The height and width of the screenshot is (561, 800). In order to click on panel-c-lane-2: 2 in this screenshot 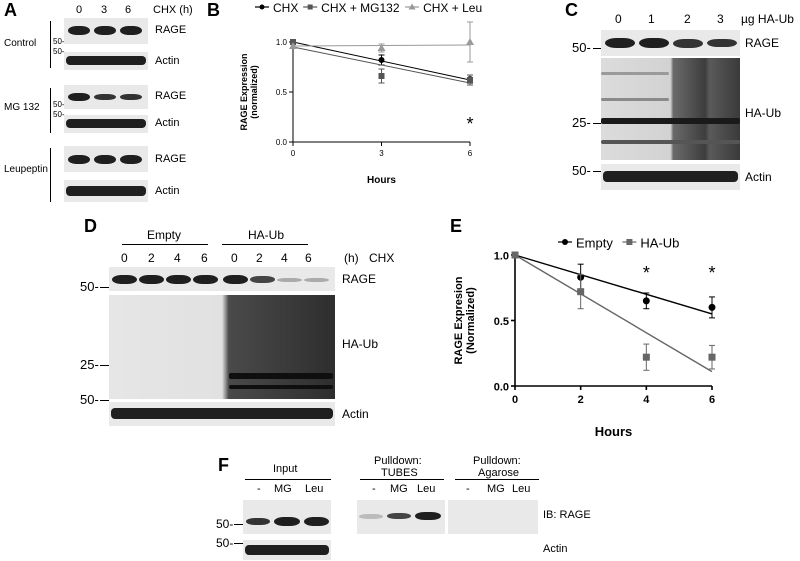, I will do `click(687, 19)`.